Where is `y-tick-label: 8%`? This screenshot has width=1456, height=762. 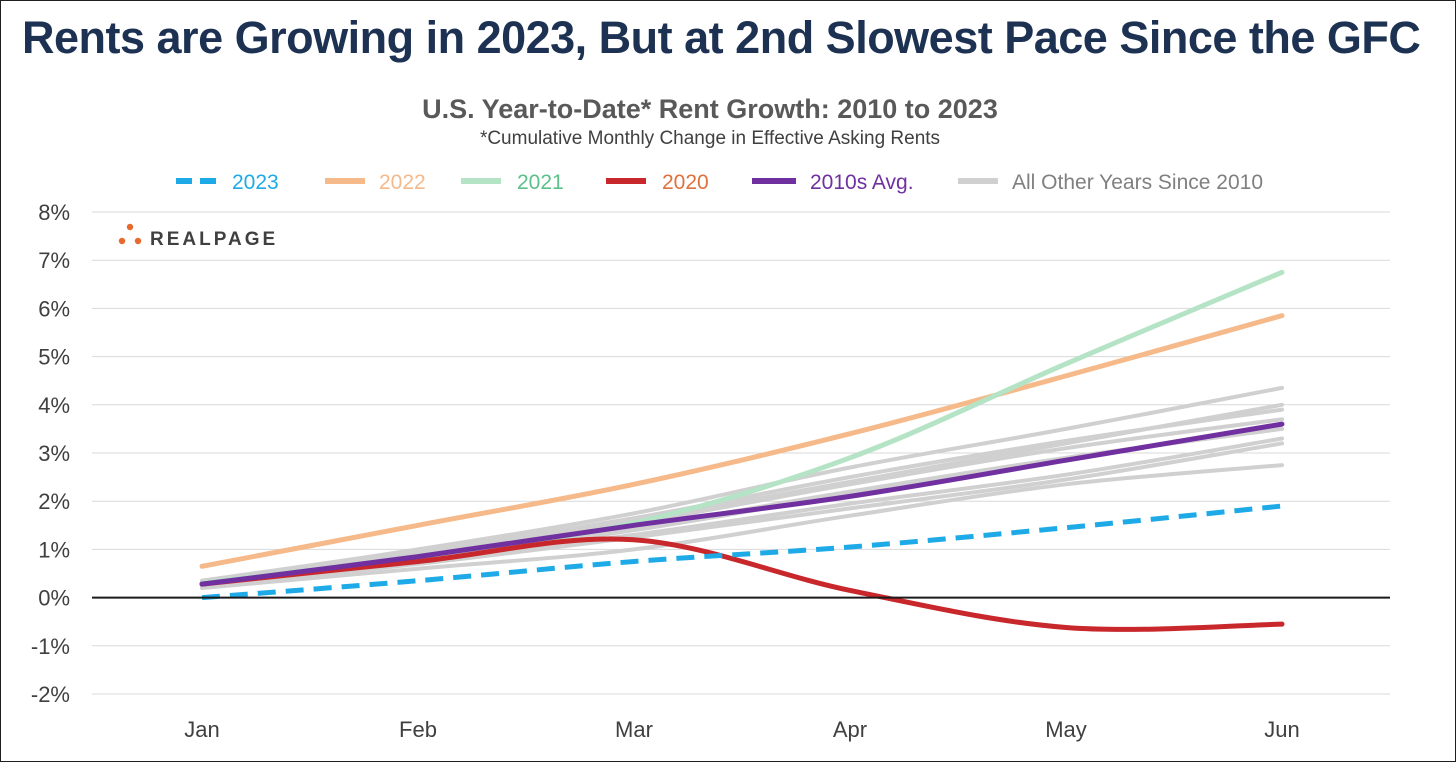 y-tick-label: 8% is located at coordinates (54, 212).